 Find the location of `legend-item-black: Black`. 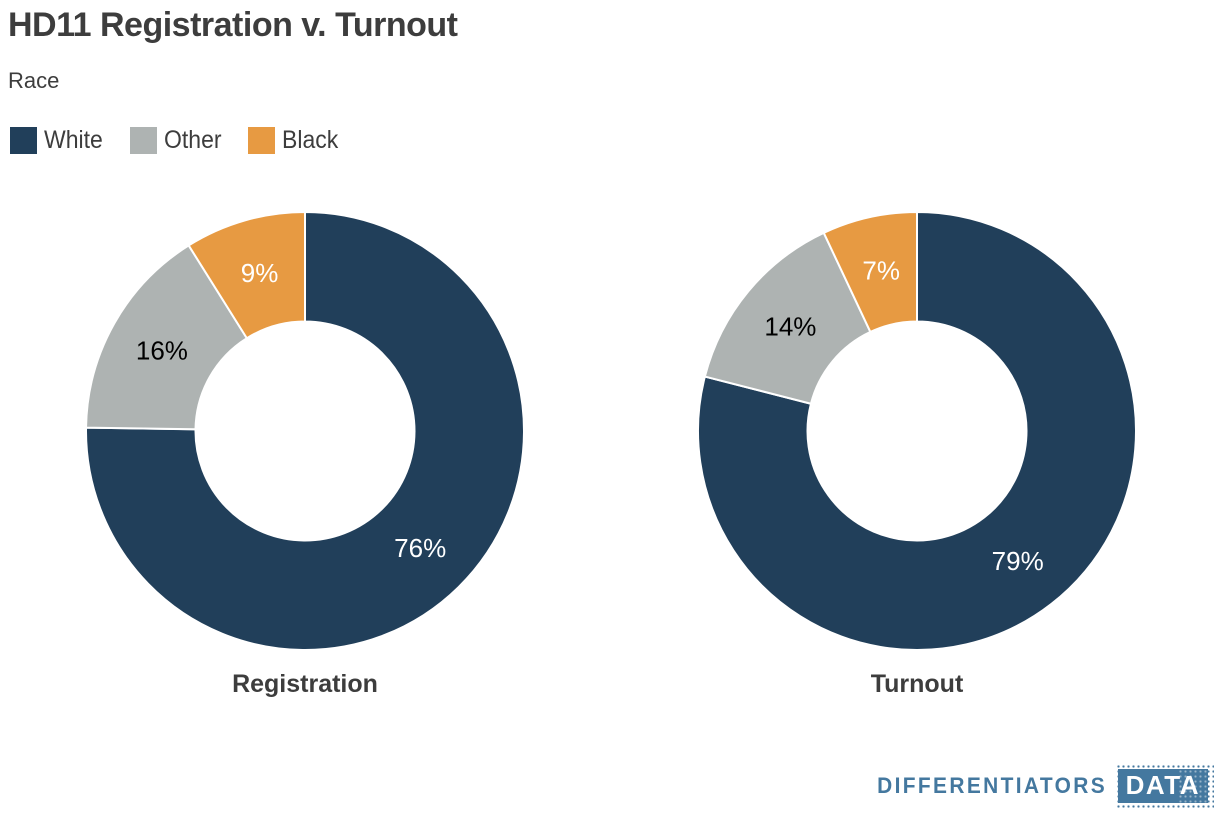

legend-item-black: Black is located at coordinates (295, 140).